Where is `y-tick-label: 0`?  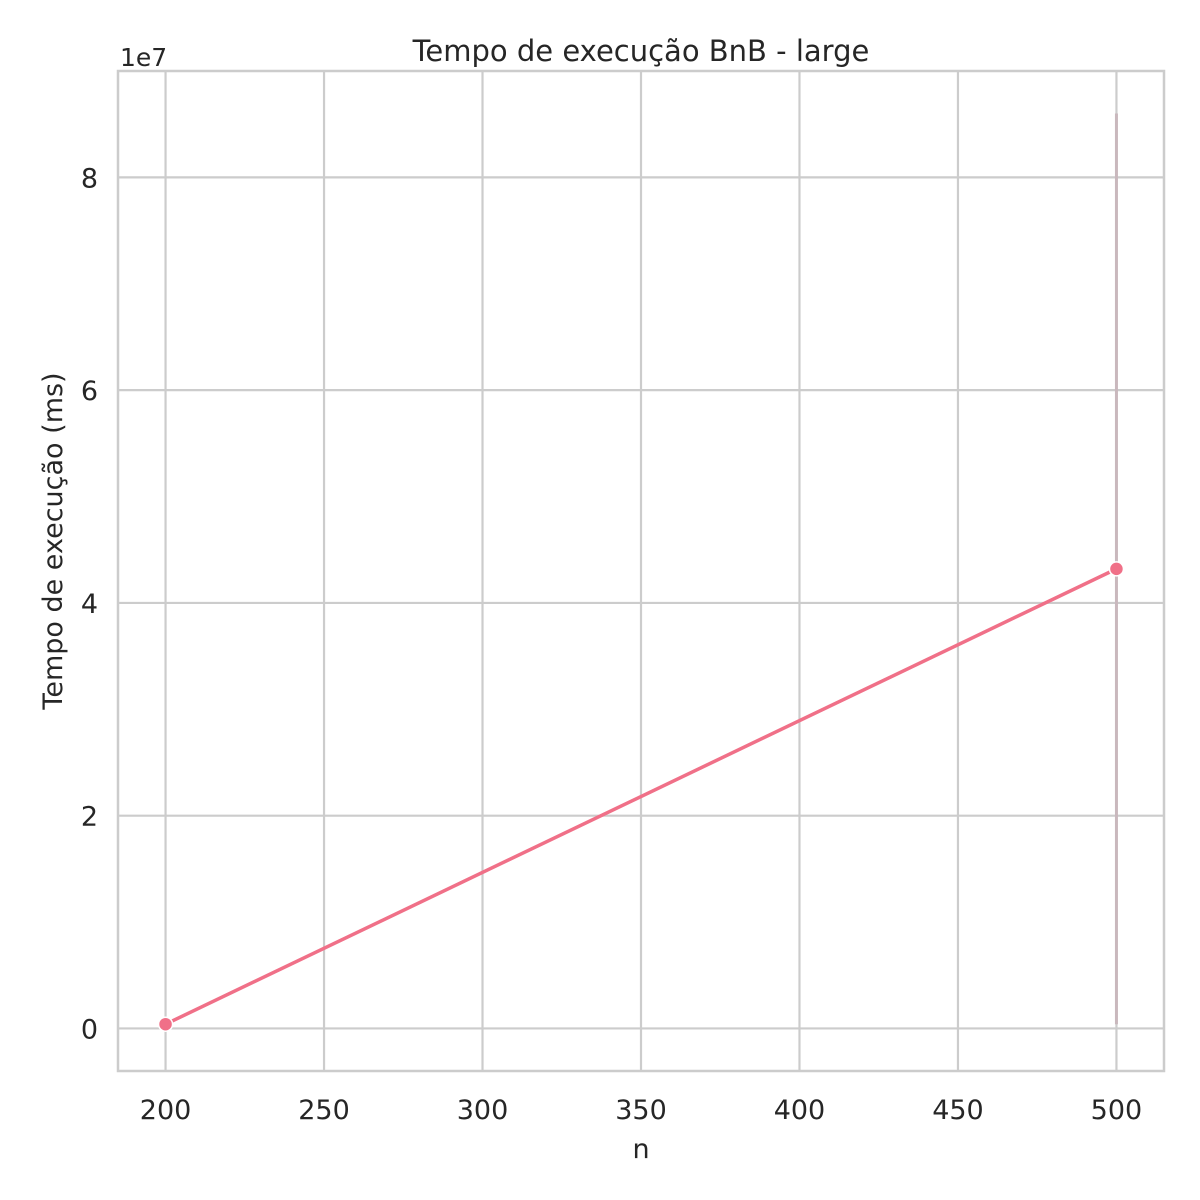 y-tick-label: 0 is located at coordinates (89, 1029).